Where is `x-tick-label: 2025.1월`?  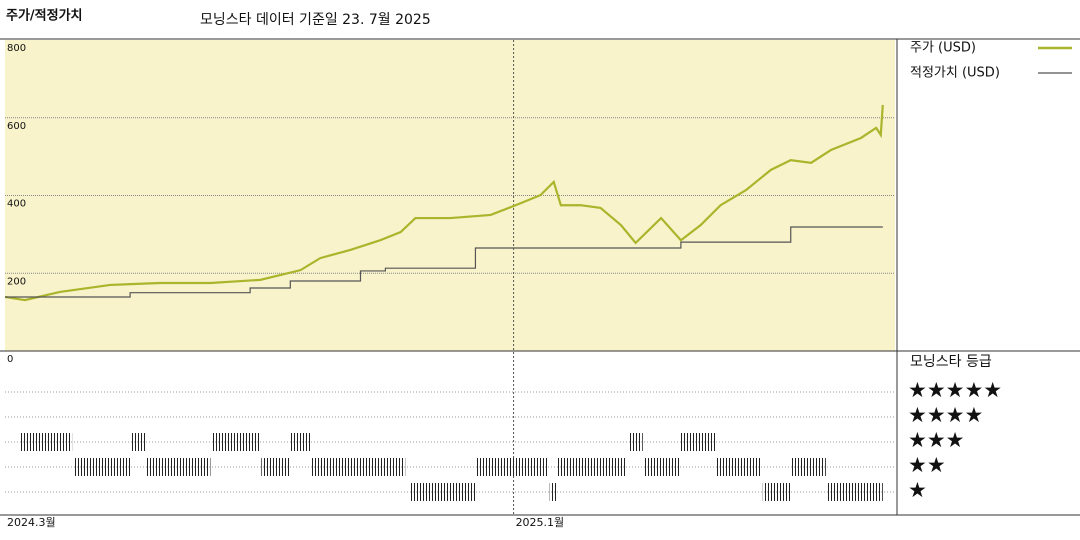
x-tick-label: 2025.1월 is located at coordinates (540, 522).